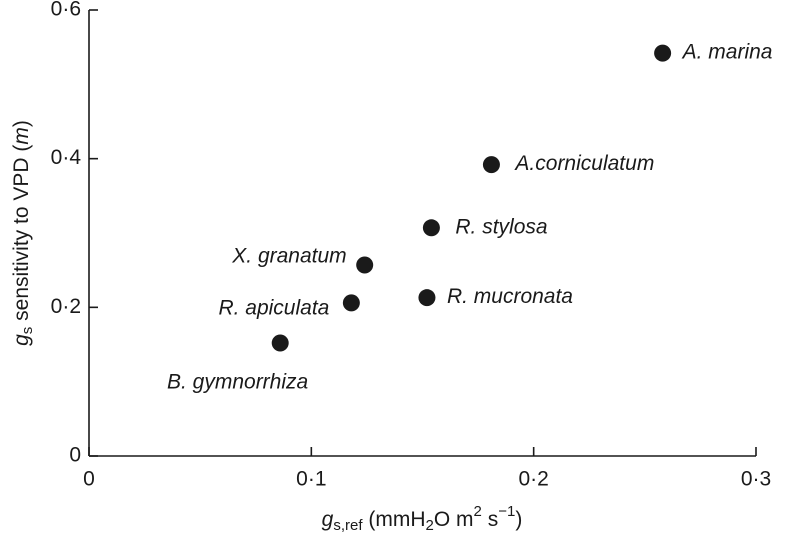 Image resolution: width=794 pixels, height=540 pixels. Describe the element at coordinates (348, 525) in the screenshot. I see `label-part: s,ref` at that location.